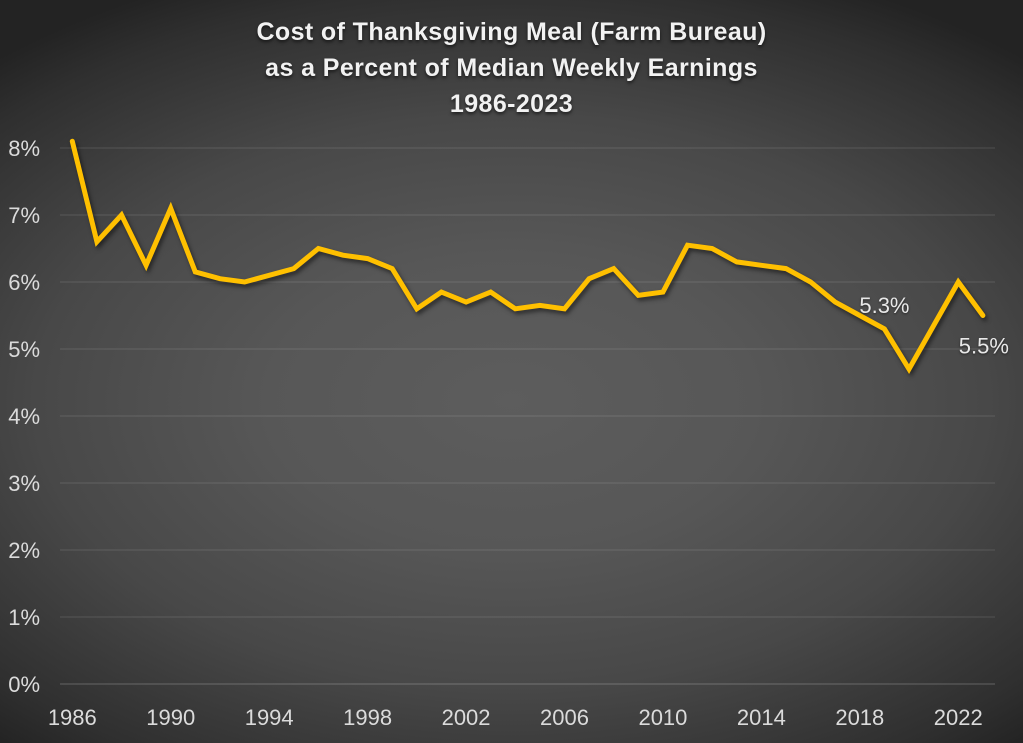  I want to click on chart-title-line-3: 1986-2023, so click(511, 104).